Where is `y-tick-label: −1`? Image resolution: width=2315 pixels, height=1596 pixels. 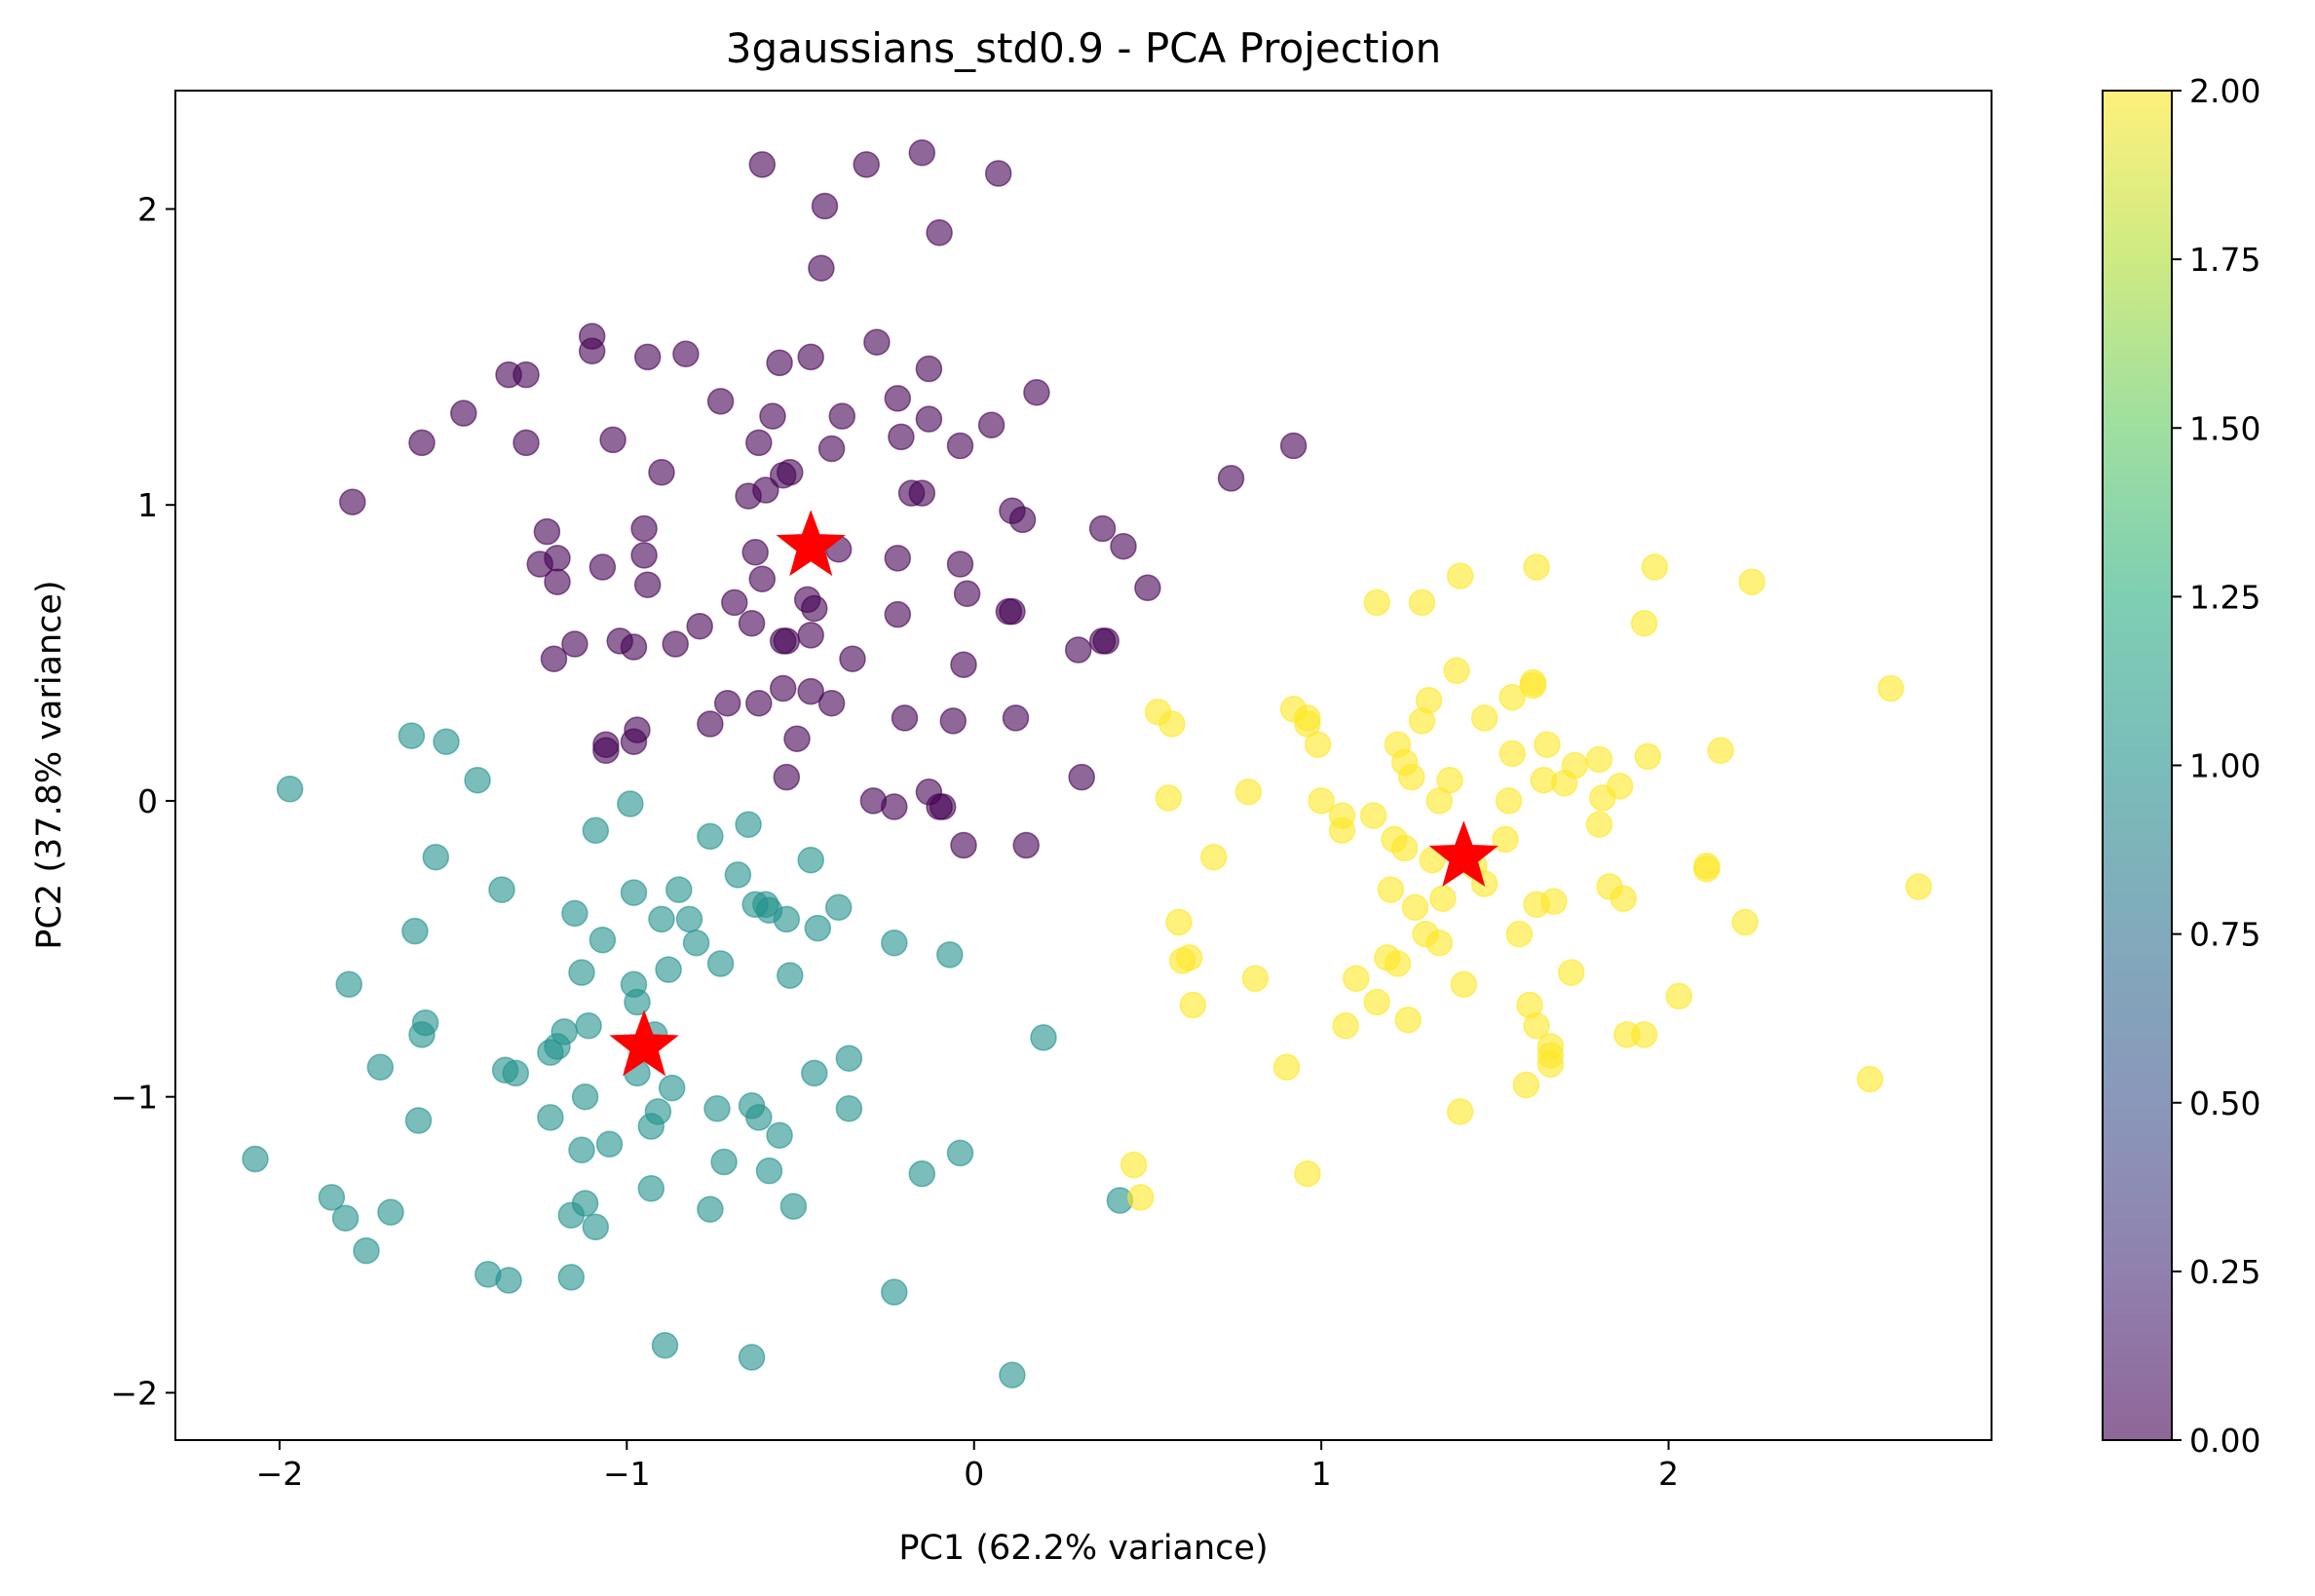
y-tick-label: −1 is located at coordinates (134, 1098).